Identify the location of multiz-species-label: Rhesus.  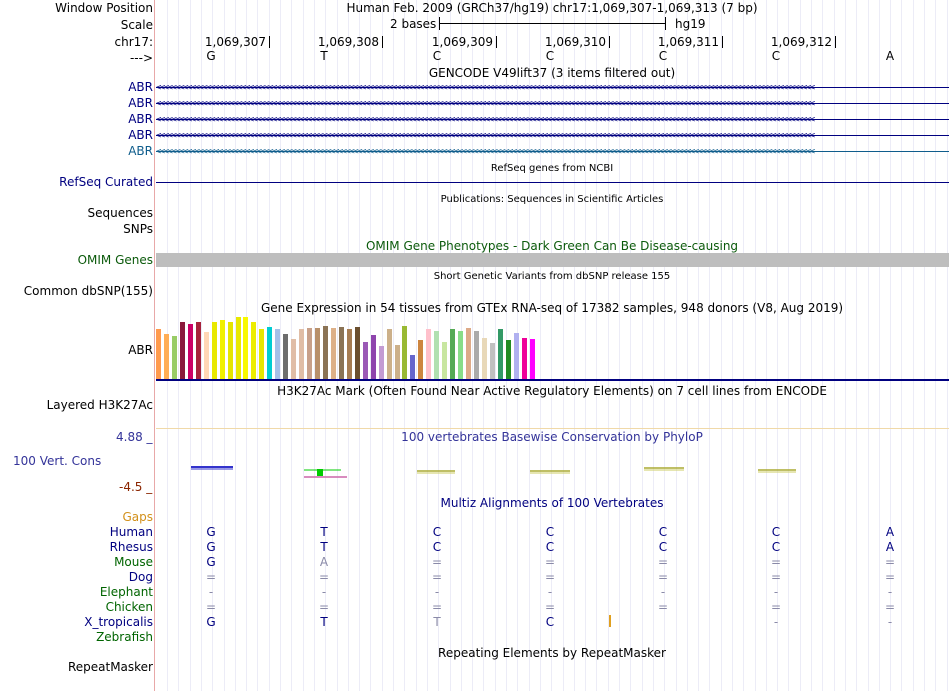
(131, 547).